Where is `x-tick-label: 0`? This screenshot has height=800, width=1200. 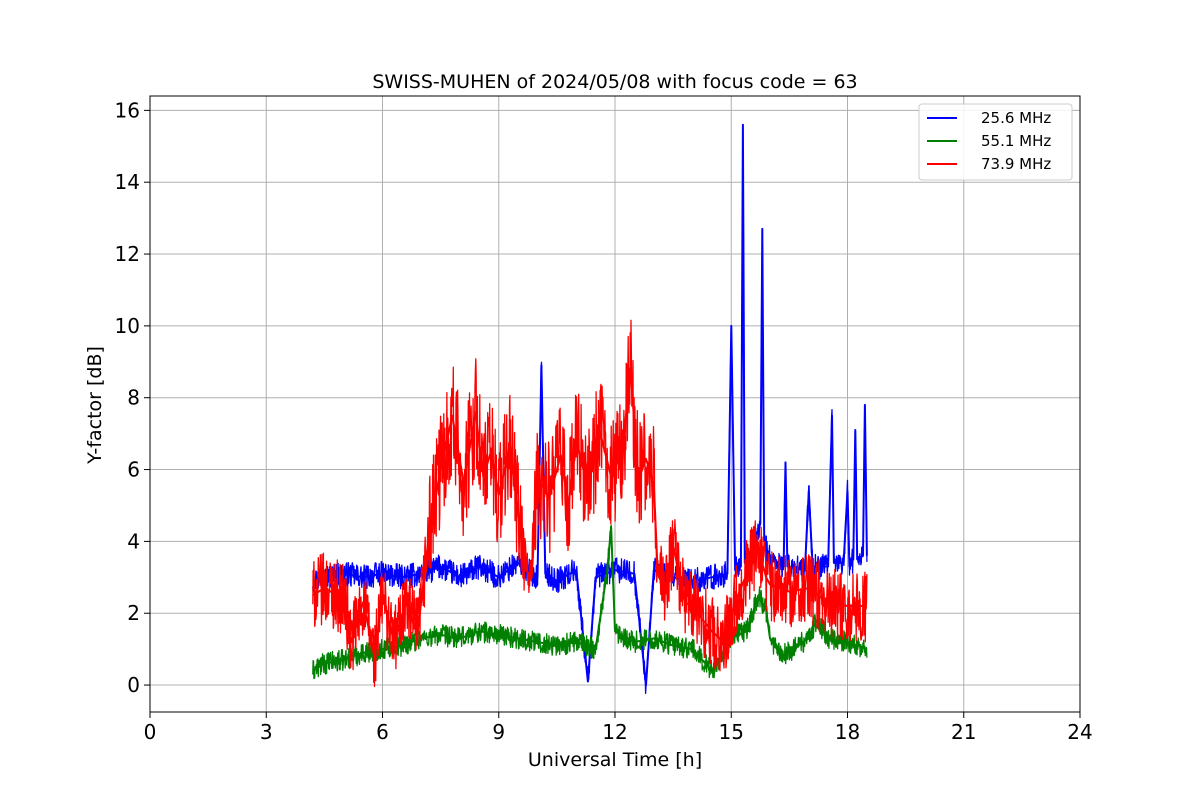
x-tick-label: 0 is located at coordinates (150, 732).